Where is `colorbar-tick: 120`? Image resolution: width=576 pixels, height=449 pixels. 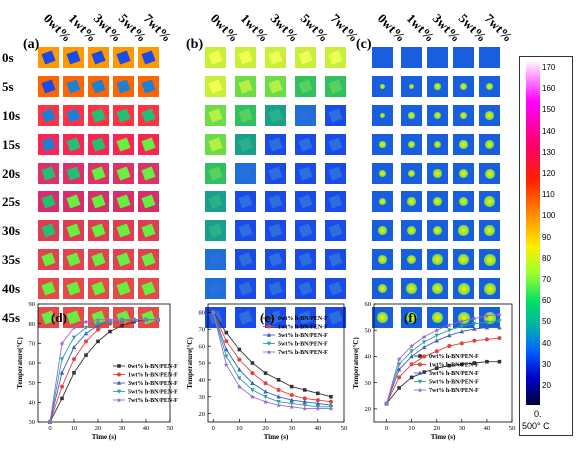 colorbar-tick: 120 is located at coordinates (549, 173).